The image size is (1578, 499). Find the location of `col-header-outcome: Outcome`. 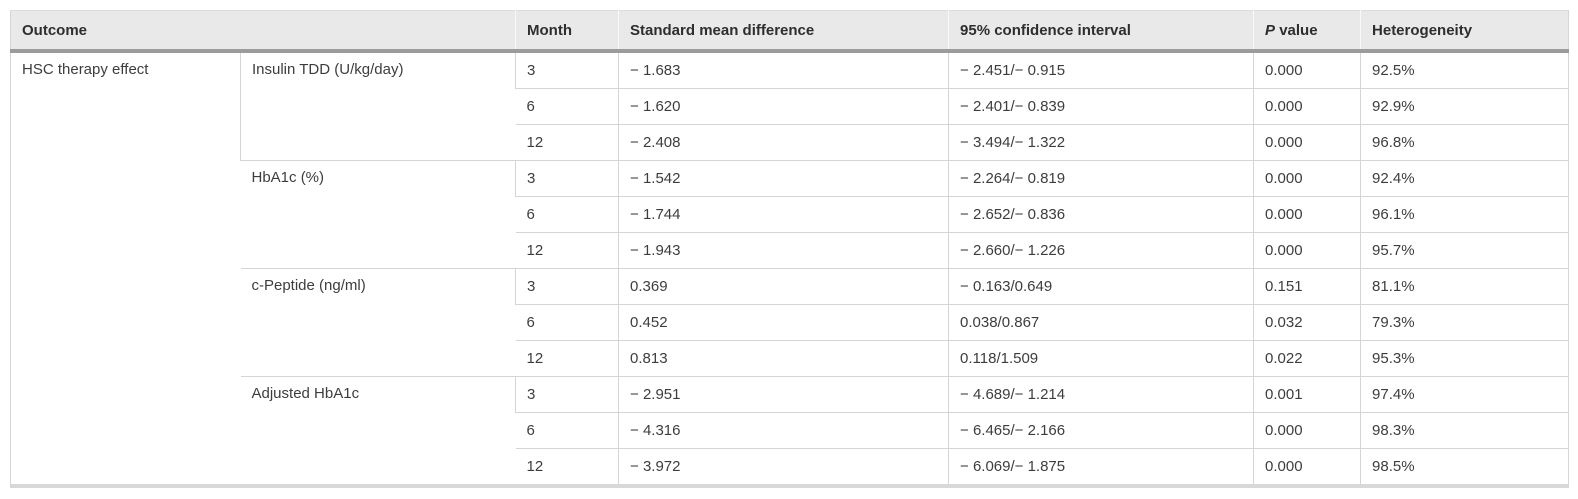

col-header-outcome: Outcome is located at coordinates (263, 31).